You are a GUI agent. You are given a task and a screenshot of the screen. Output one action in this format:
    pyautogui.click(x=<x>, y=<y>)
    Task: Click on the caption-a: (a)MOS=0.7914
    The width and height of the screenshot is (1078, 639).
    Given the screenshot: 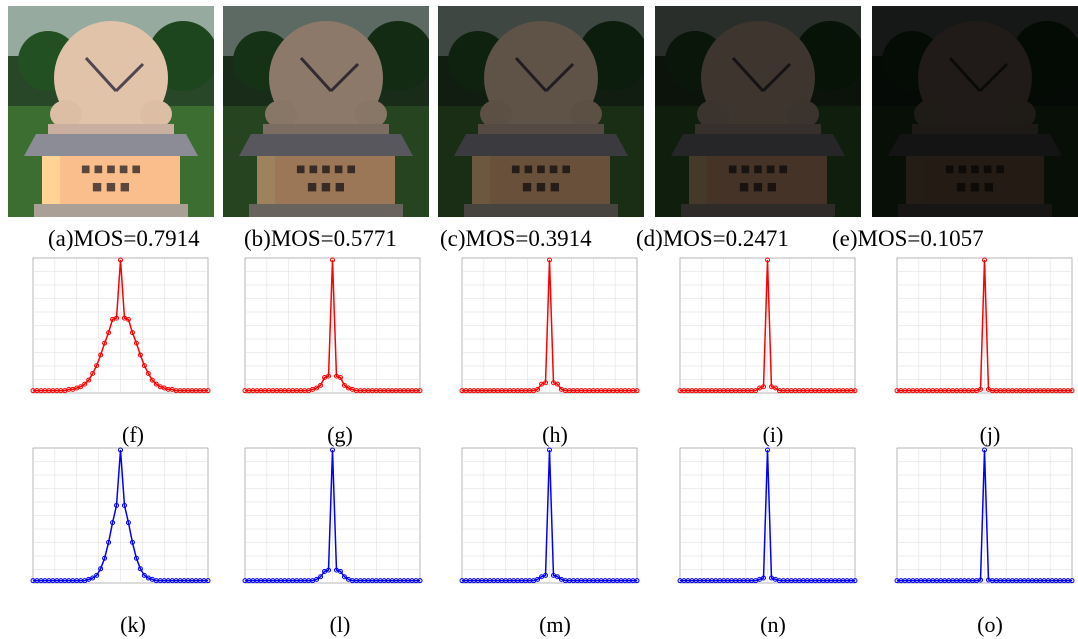 What is the action you would take?
    pyautogui.click(x=124, y=238)
    